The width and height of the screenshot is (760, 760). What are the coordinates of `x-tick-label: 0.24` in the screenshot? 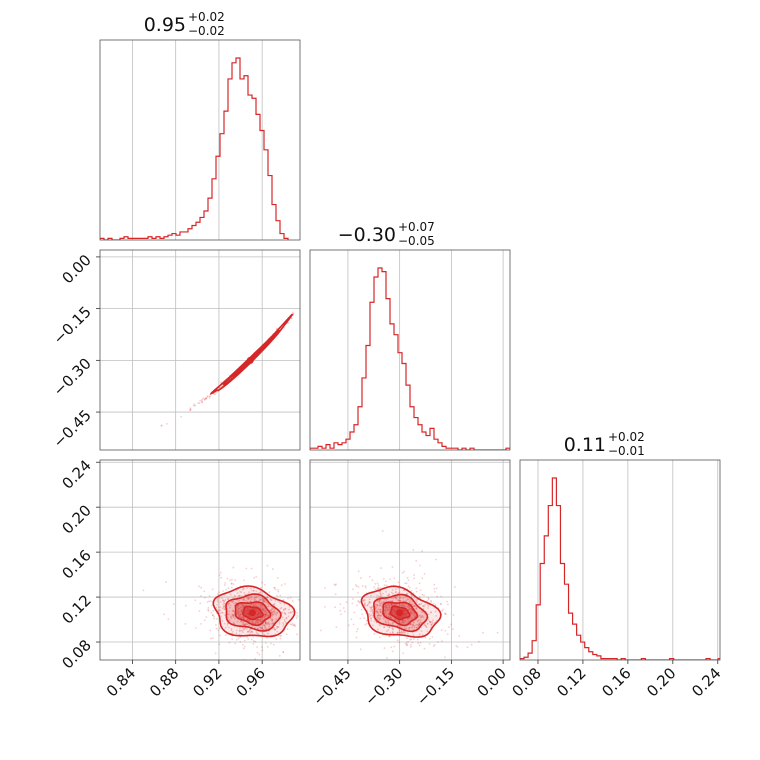 It's located at (706, 682).